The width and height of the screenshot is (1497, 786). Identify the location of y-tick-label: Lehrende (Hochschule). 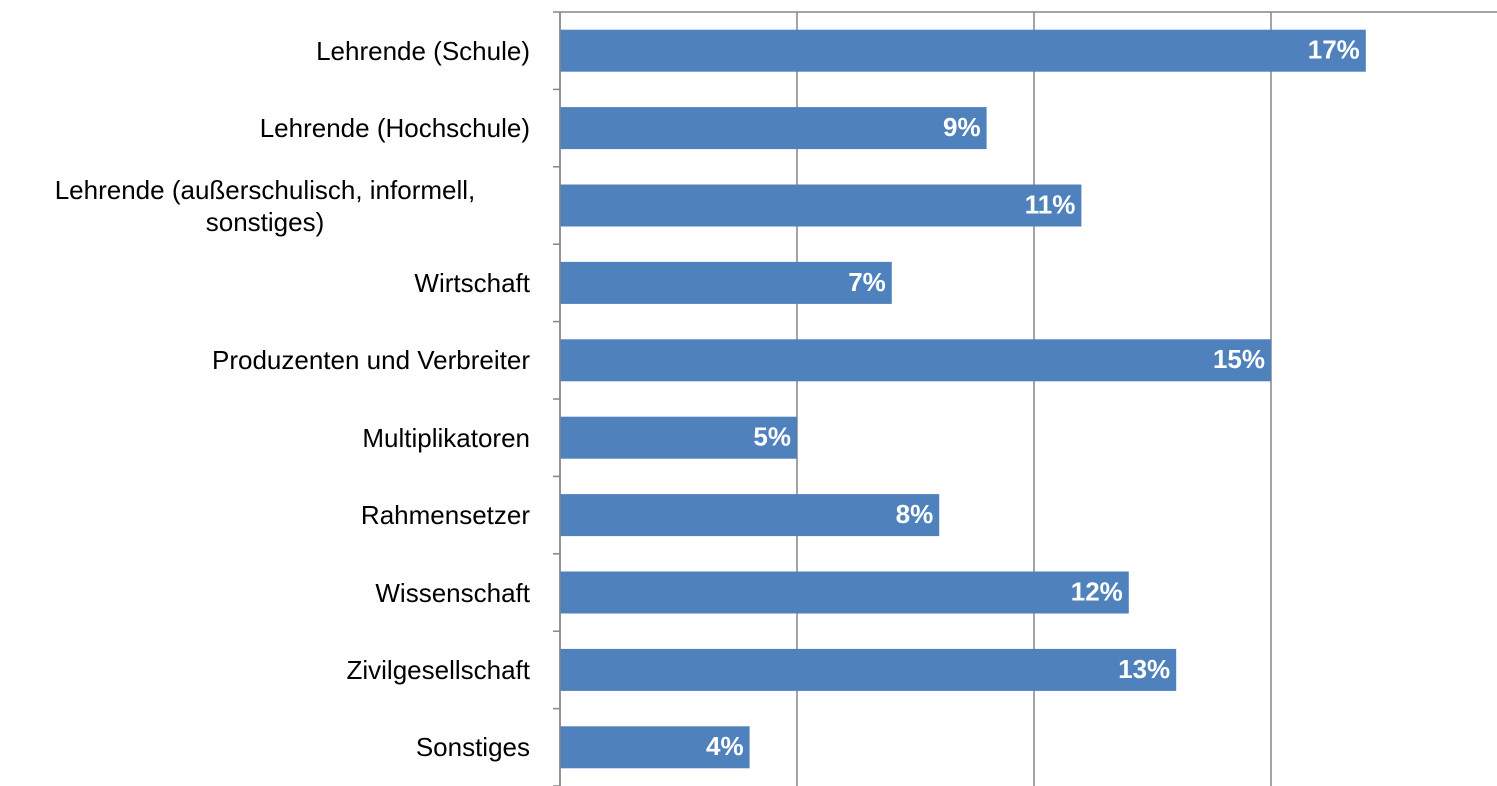
(265, 128).